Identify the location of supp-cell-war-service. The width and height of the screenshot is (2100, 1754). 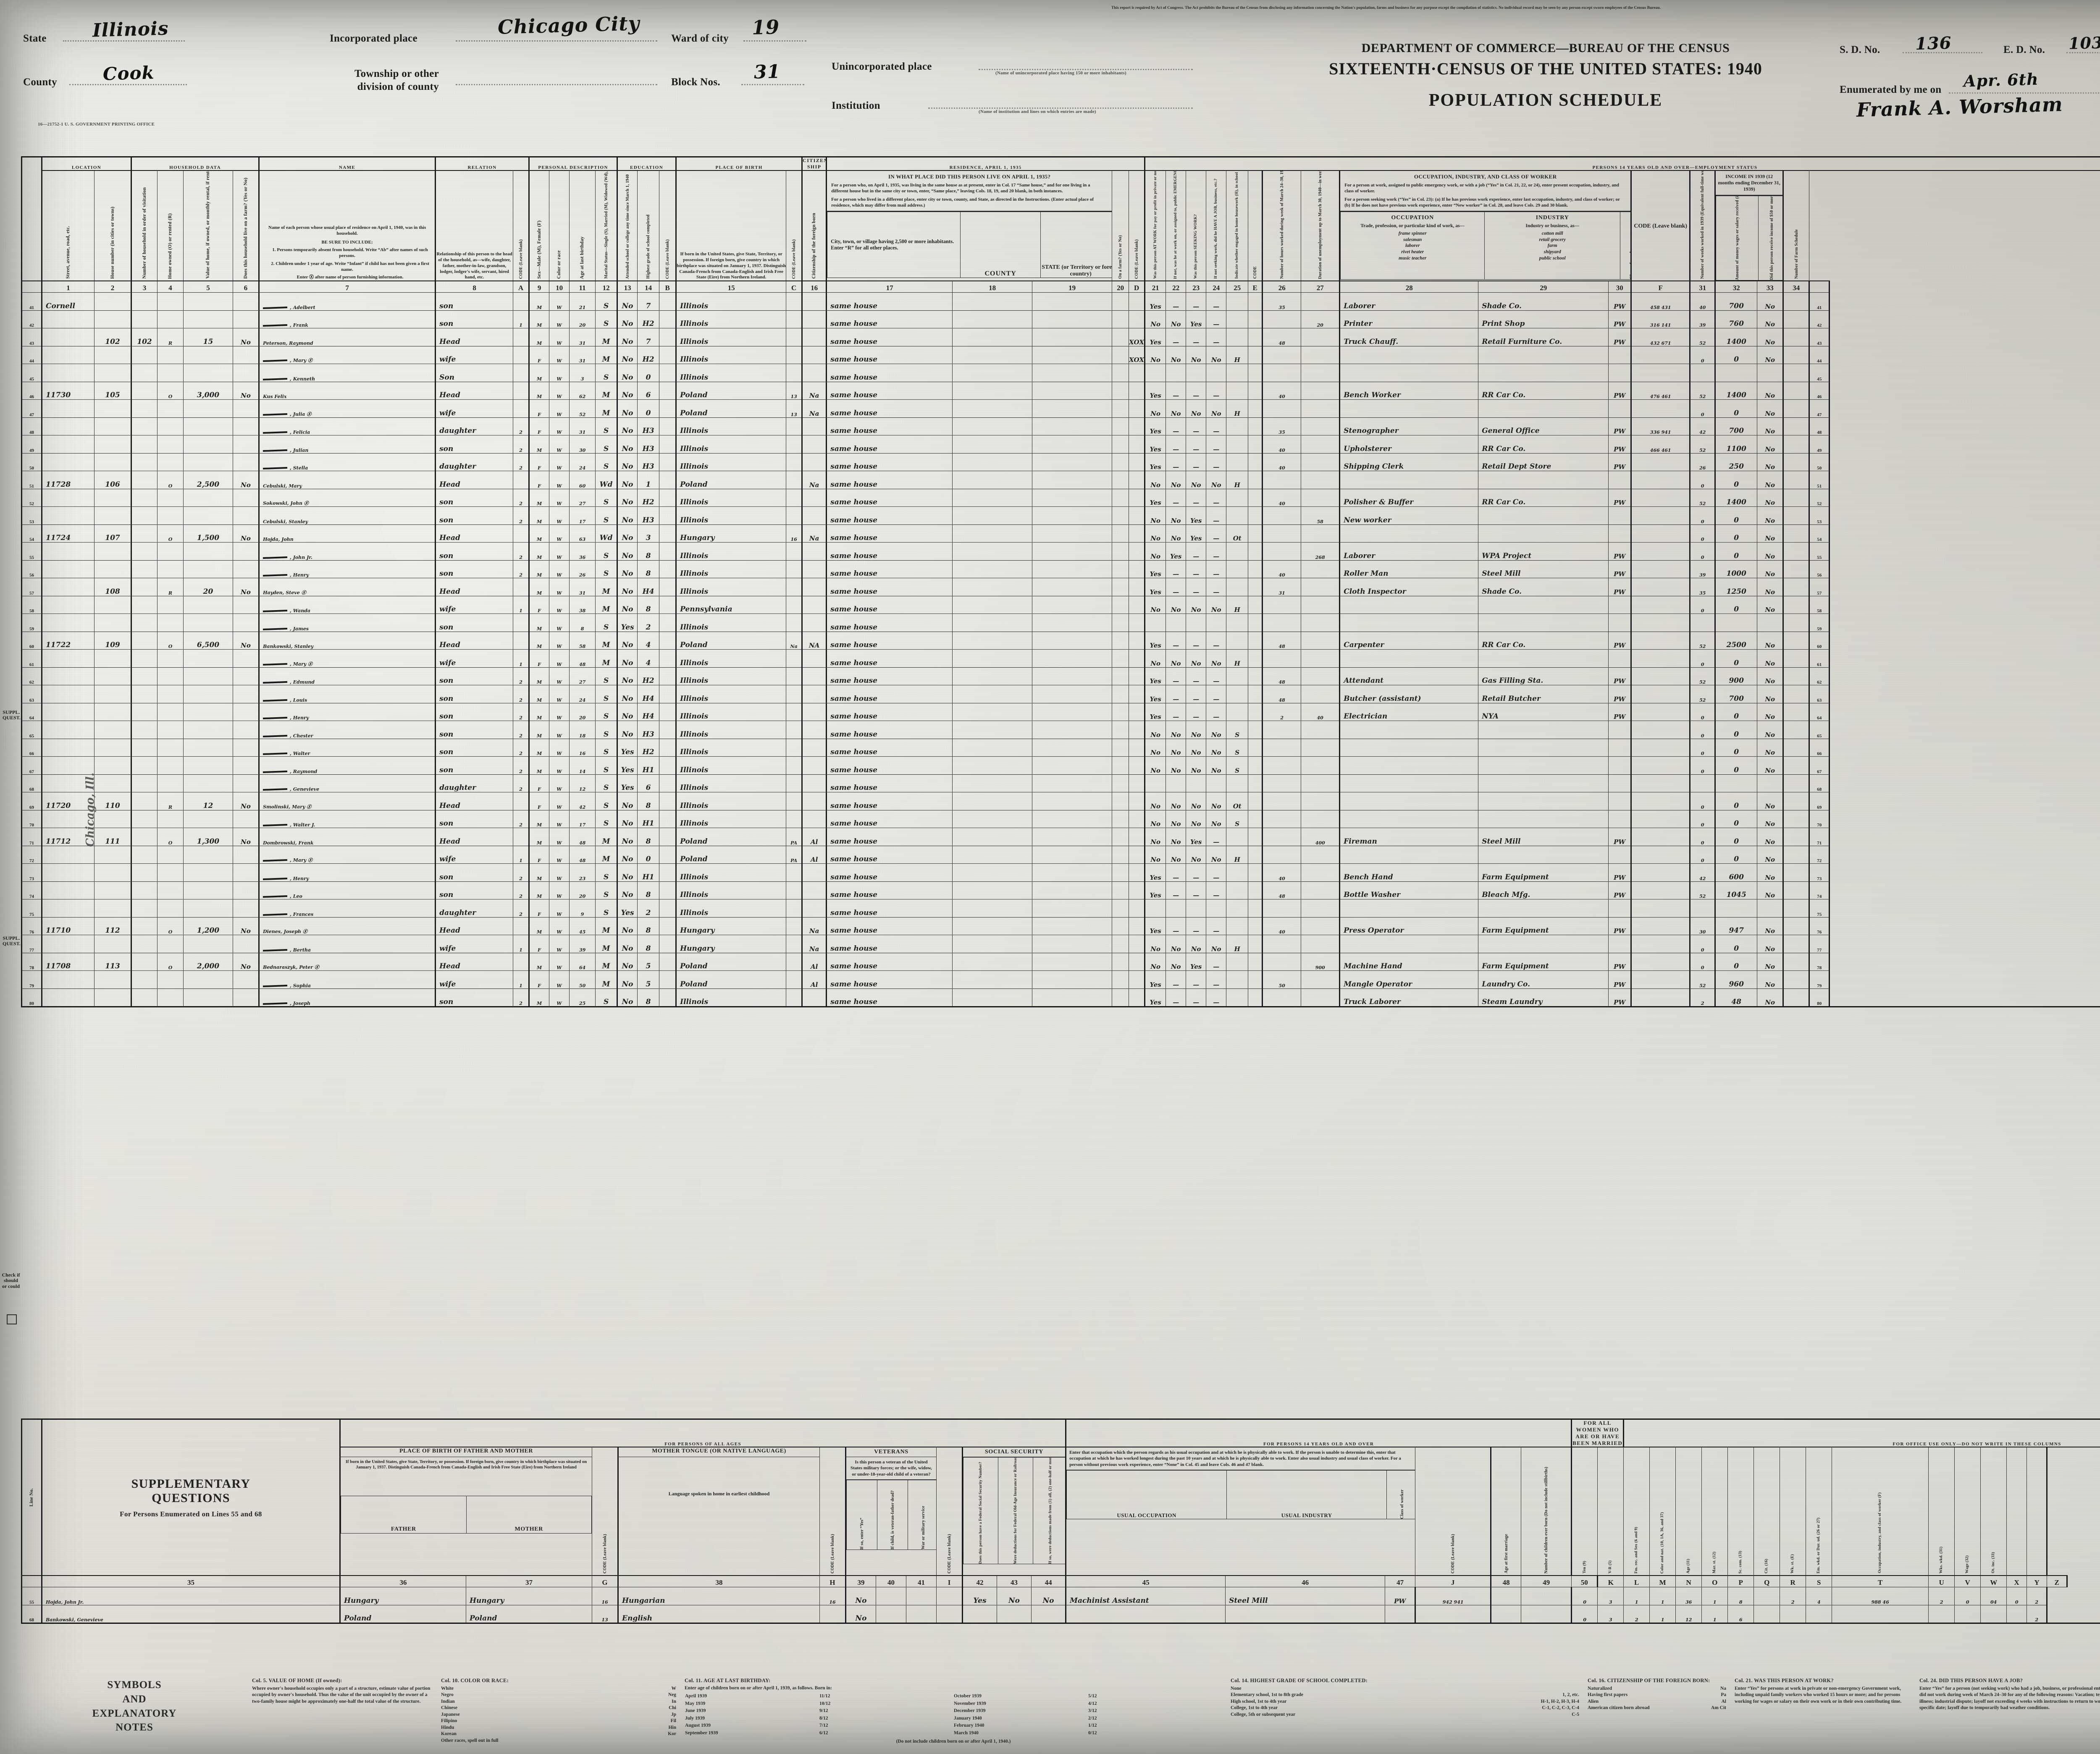
(921, 1596).